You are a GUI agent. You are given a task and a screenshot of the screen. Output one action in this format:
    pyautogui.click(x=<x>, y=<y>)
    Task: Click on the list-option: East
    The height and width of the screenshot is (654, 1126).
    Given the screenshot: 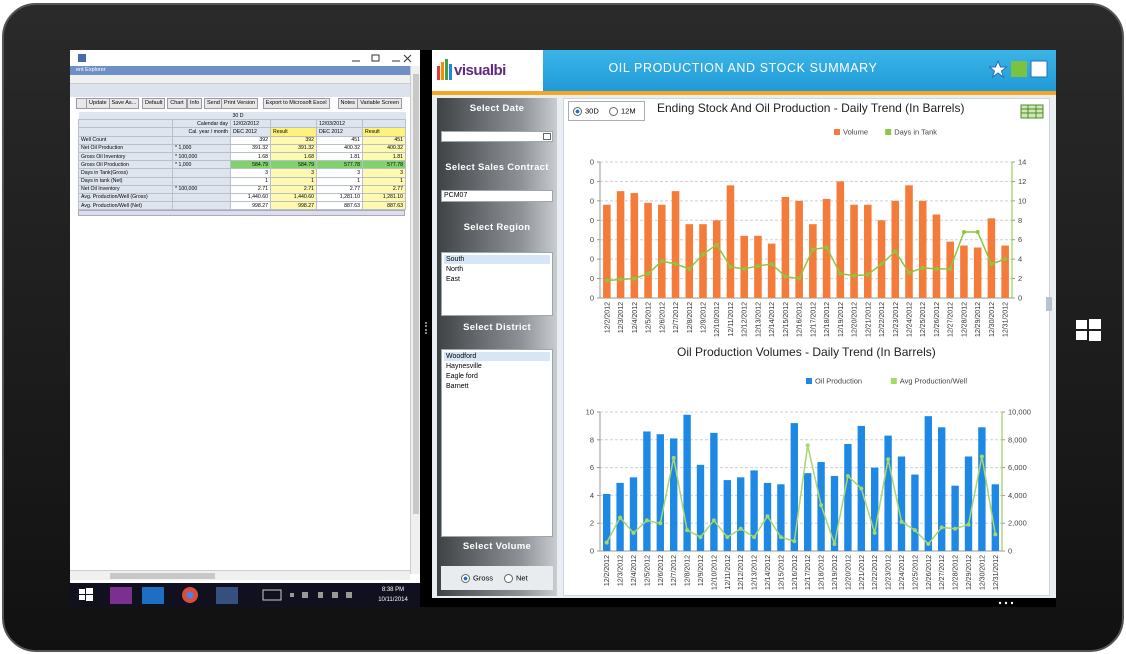 What is the action you would take?
    pyautogui.click(x=453, y=279)
    